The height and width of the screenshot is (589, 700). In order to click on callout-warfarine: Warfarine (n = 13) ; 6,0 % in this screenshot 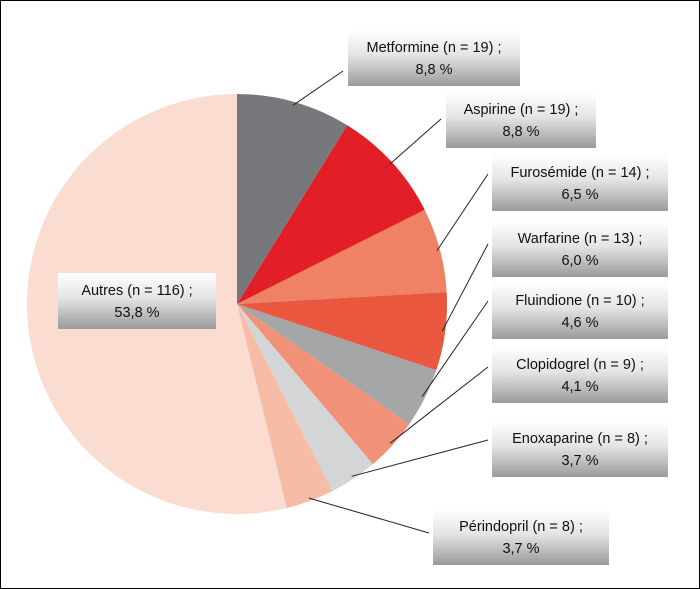, I will do `click(580, 249)`.